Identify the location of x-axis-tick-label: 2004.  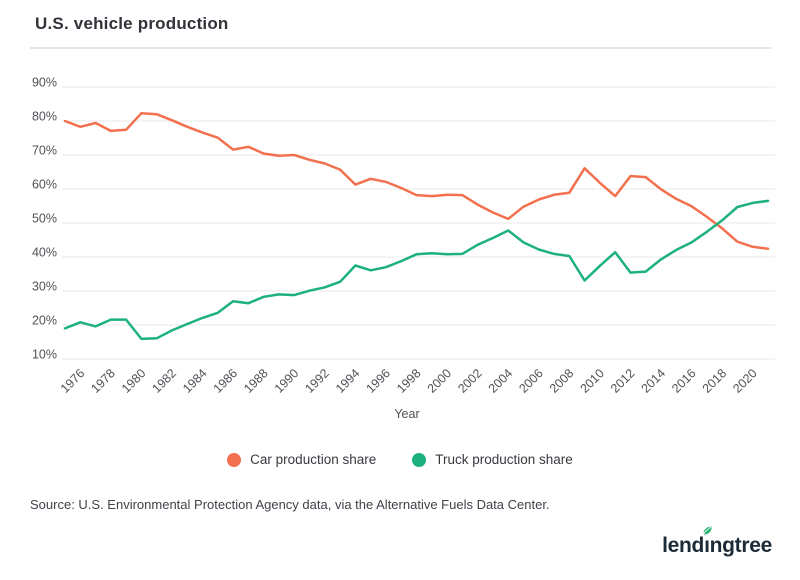
(501, 381).